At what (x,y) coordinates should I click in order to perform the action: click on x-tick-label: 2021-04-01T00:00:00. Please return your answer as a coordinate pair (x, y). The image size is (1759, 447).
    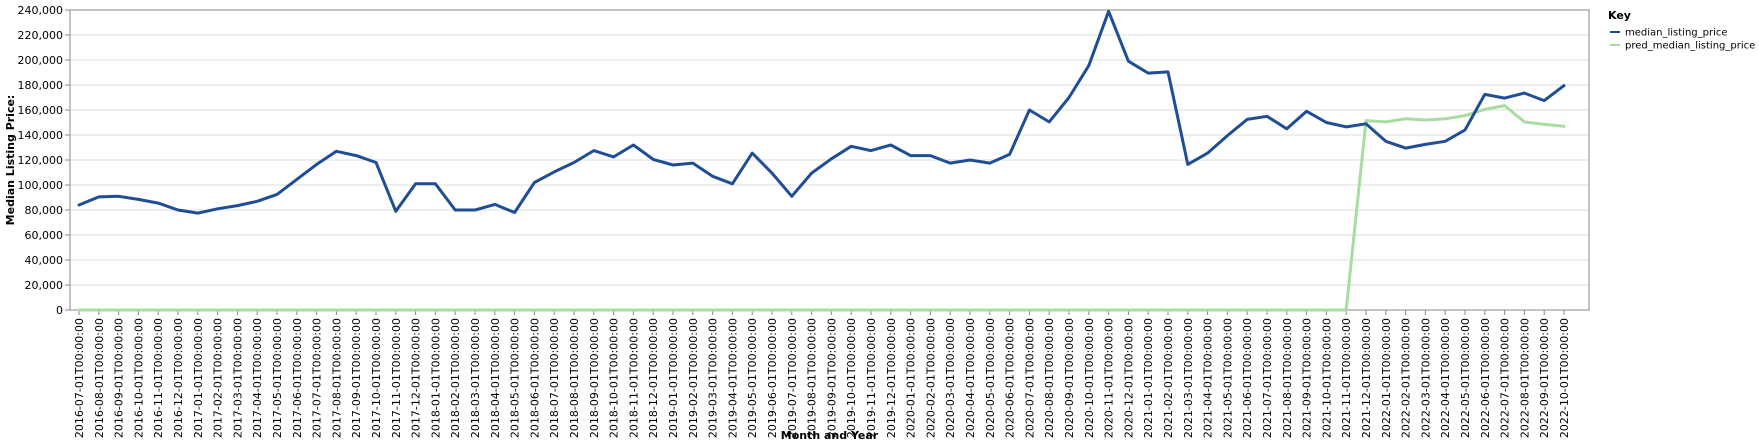
    Looking at the image, I should click on (1208, 378).